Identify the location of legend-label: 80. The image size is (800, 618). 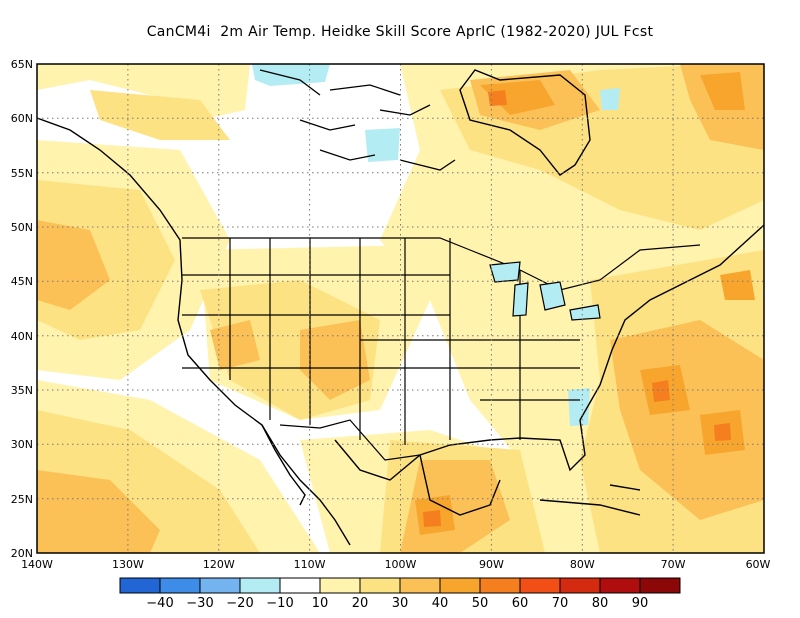
(600, 603).